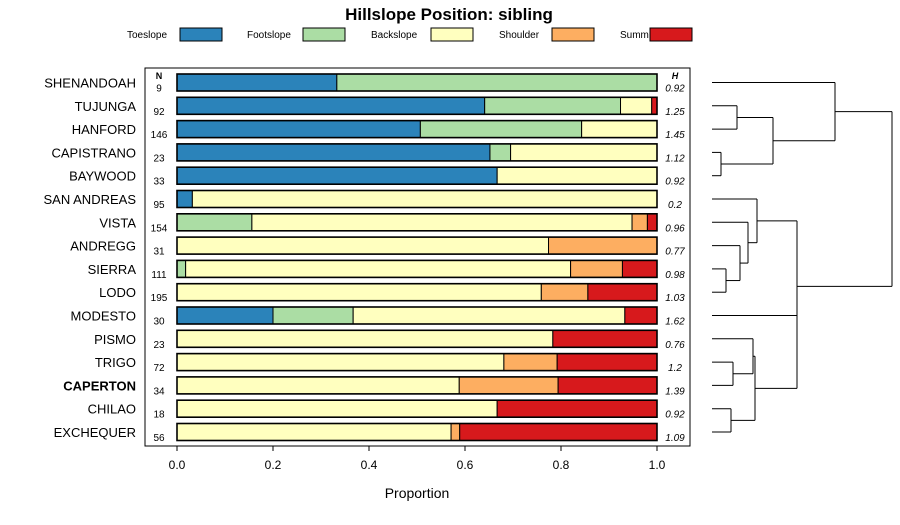 This screenshot has width=900, height=525. I want to click on bar-segment-sierra-footslope, so click(181, 268).